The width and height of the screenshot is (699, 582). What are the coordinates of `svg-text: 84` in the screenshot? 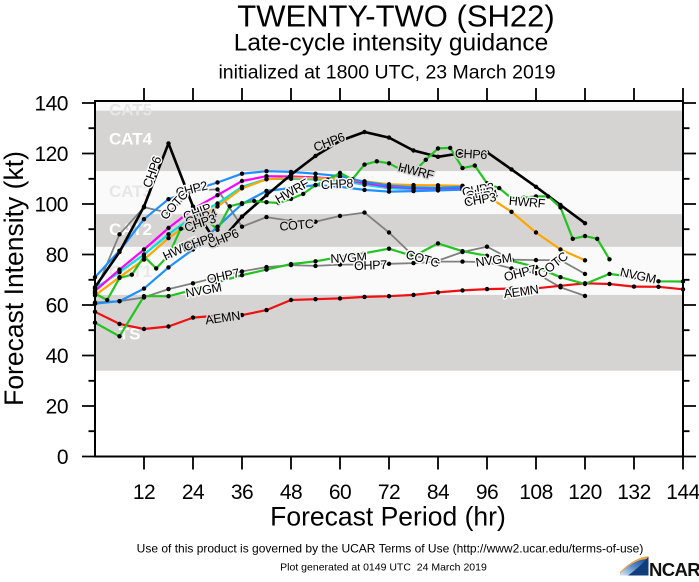 It's located at (438, 492).